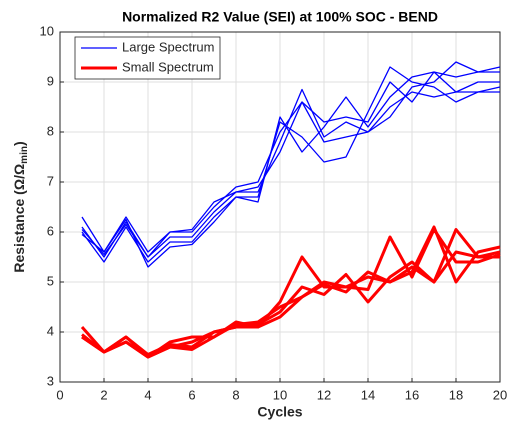  I want to click on x-tick-label: 6, so click(191, 394).